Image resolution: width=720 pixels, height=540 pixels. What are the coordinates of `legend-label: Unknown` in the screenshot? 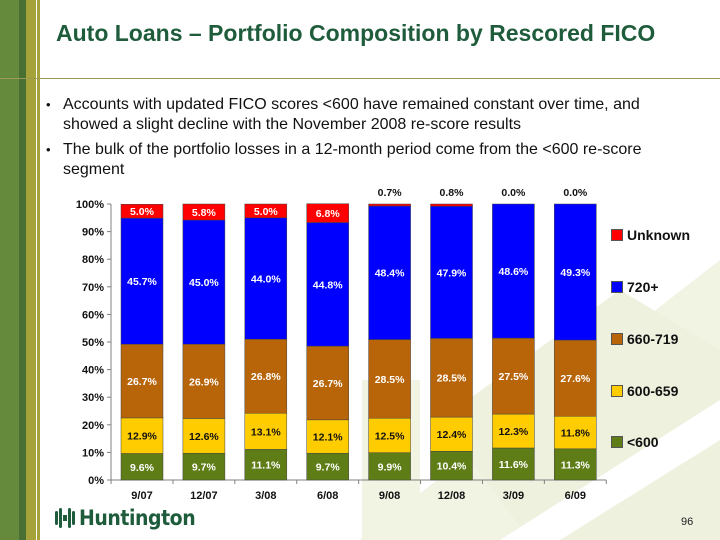 It's located at (658, 235).